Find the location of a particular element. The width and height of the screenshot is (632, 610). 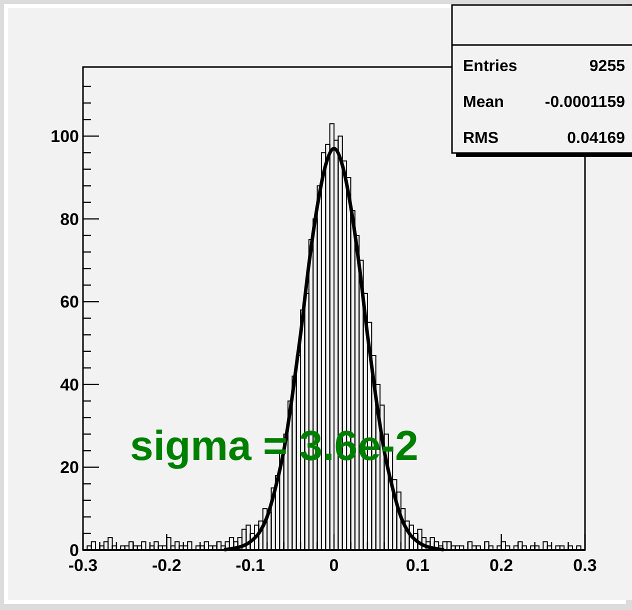

x-tick-label: 0 is located at coordinates (334, 565).